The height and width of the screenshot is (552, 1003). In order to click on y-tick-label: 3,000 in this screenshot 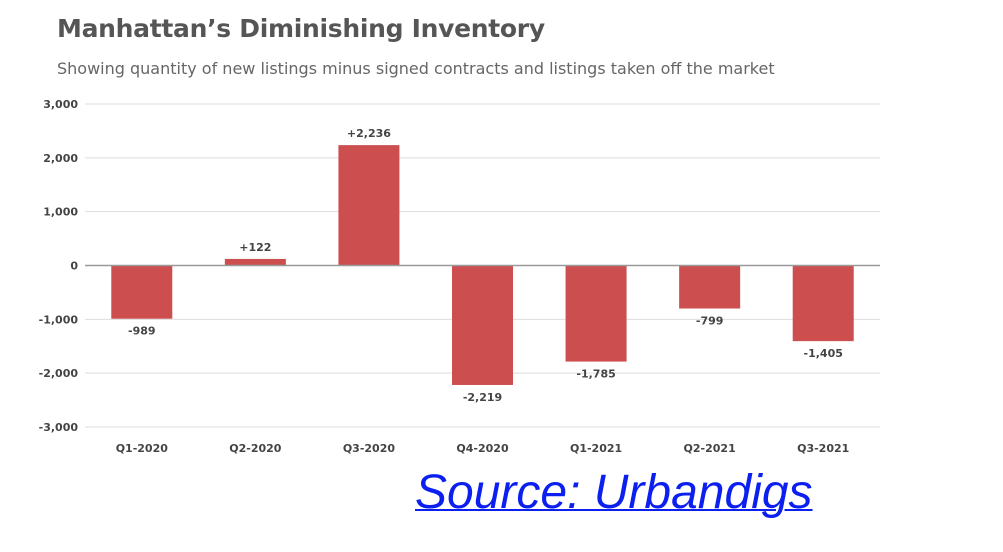, I will do `click(60, 104)`.